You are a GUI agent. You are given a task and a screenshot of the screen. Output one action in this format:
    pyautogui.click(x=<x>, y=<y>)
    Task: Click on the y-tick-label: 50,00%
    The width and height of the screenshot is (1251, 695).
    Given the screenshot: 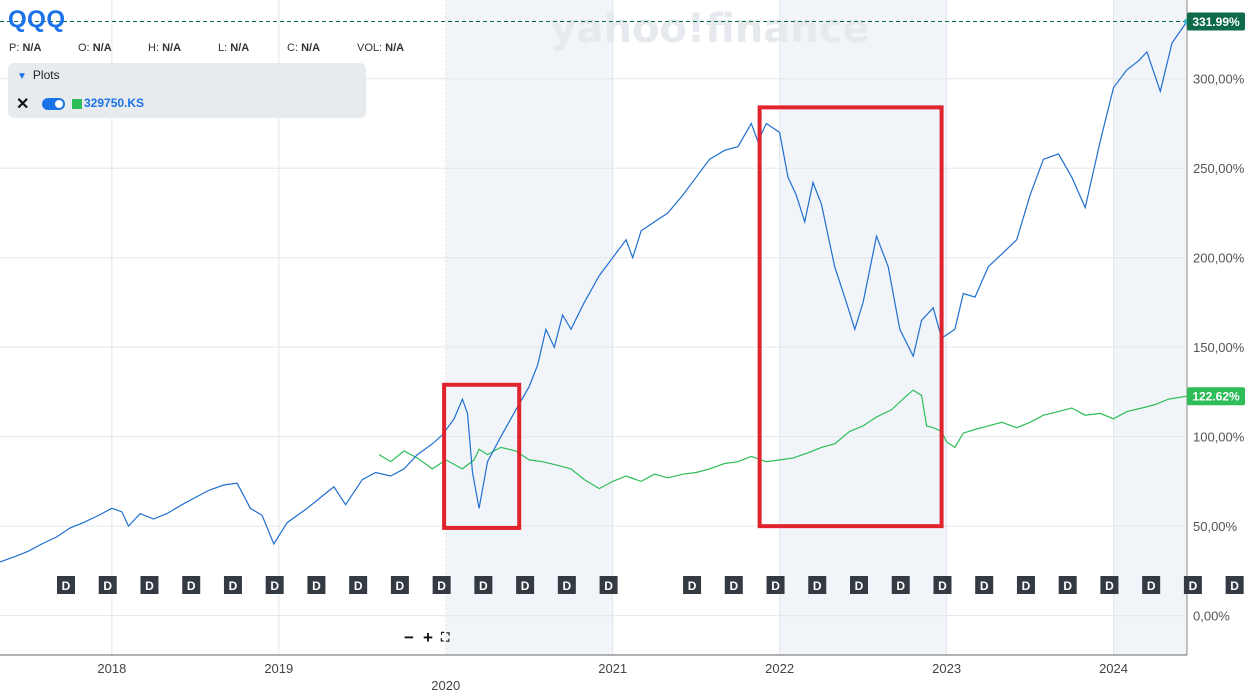 What is the action you would take?
    pyautogui.click(x=1215, y=526)
    